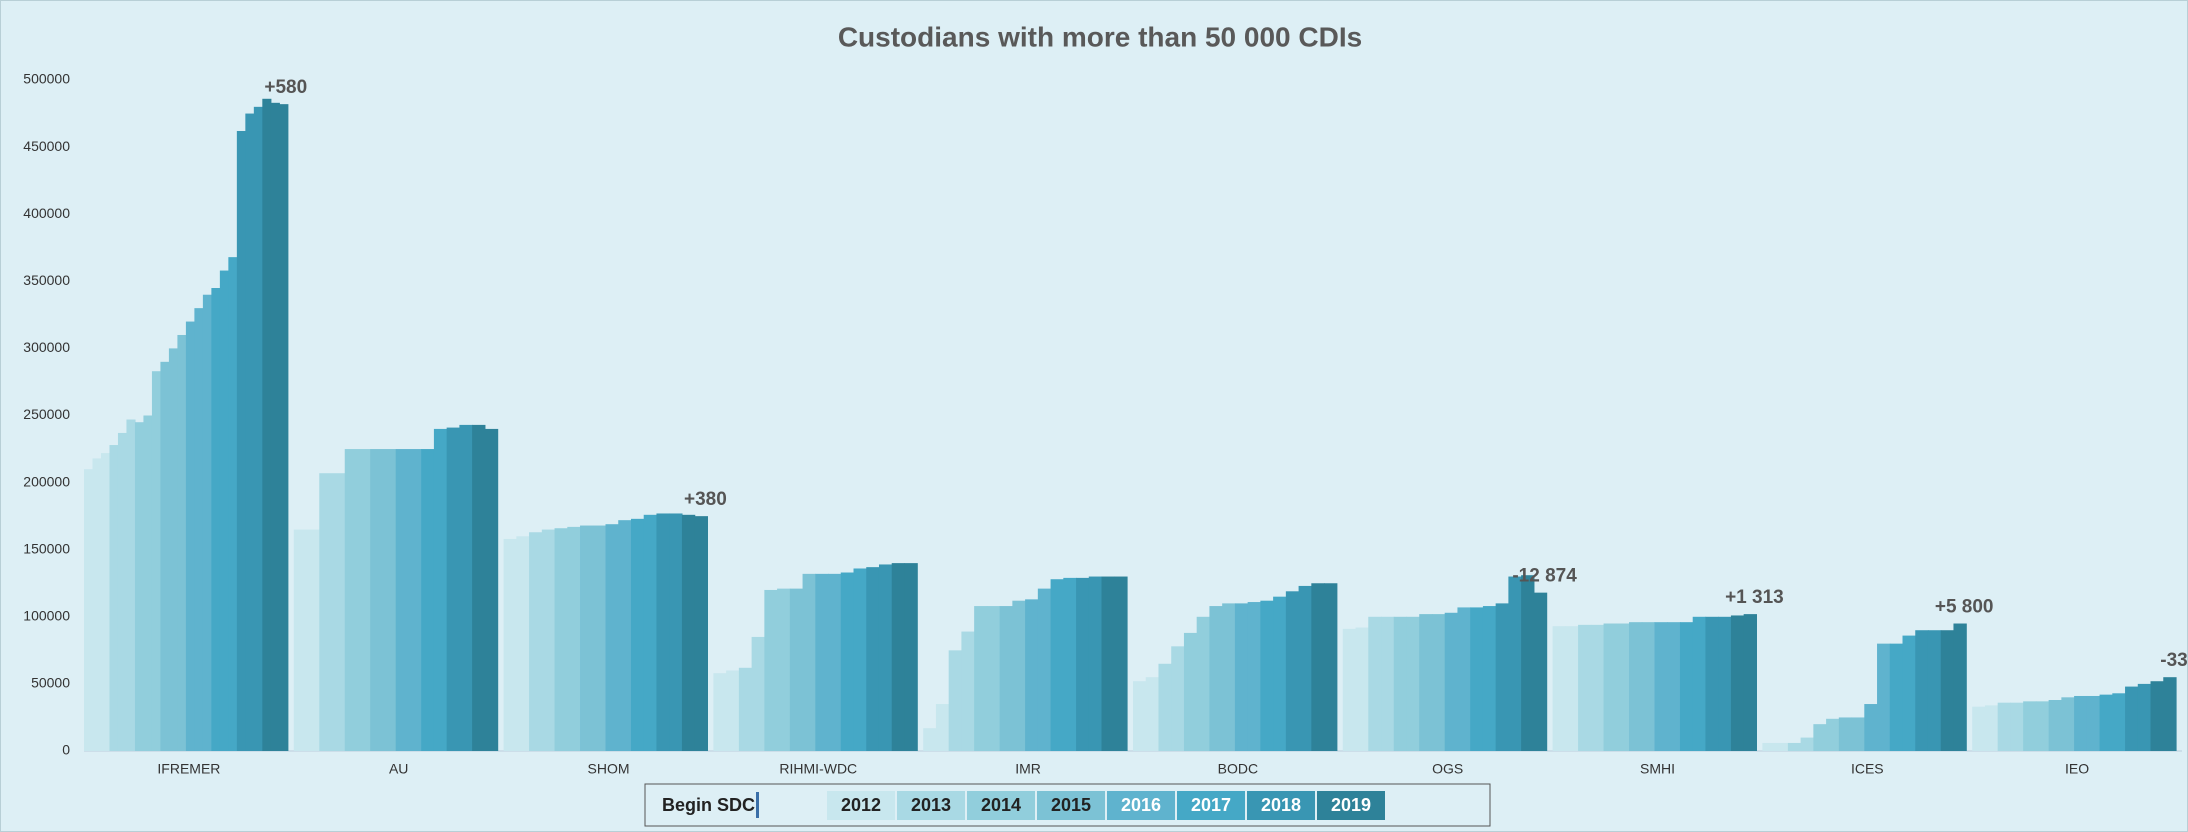 Image resolution: width=2188 pixels, height=832 pixels. Describe the element at coordinates (46, 79) in the screenshot. I see `y-tick-label: 500000` at that location.